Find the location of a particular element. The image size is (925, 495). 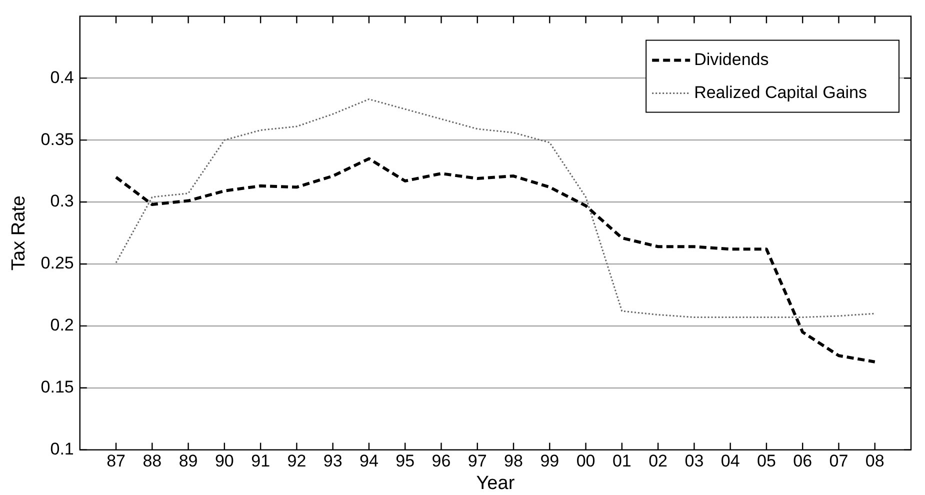

x-tick-label: 94 is located at coordinates (369, 461).